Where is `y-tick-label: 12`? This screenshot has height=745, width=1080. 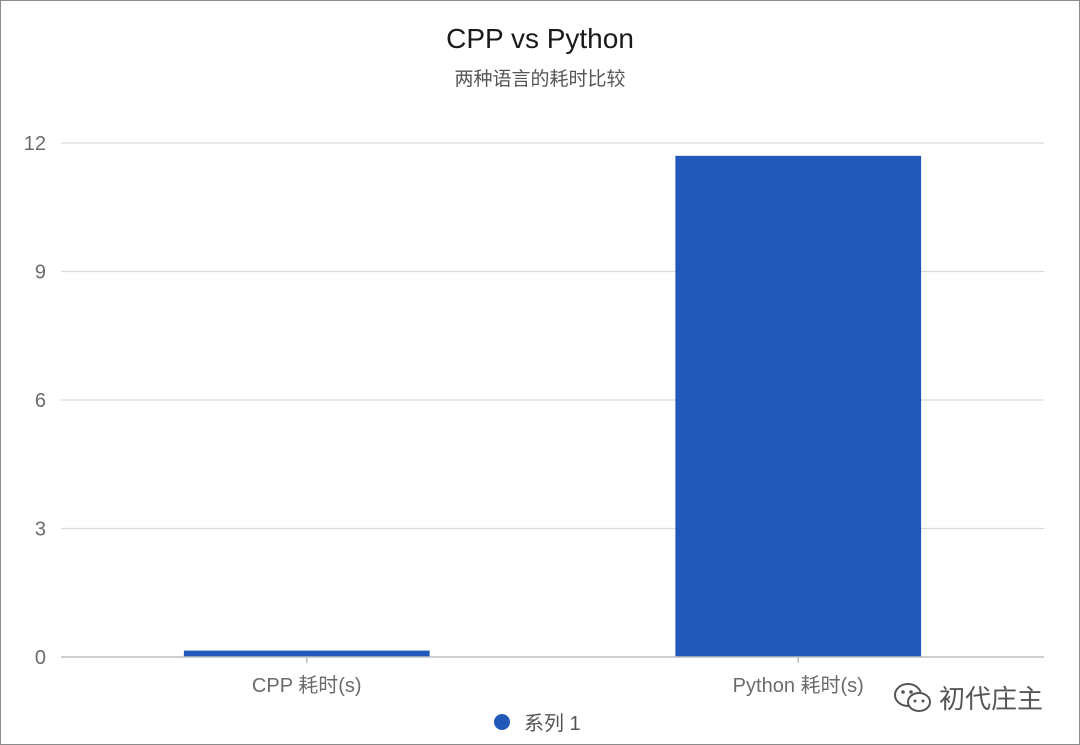 y-tick-label: 12 is located at coordinates (35, 144).